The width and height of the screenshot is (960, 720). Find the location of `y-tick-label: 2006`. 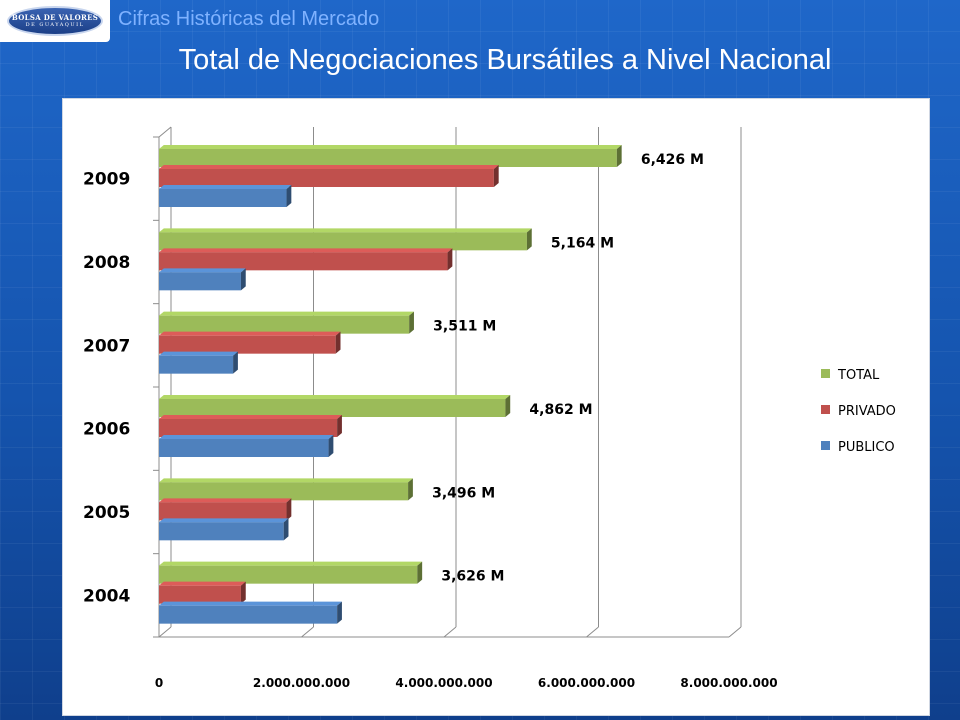

y-tick-label: 2006 is located at coordinates (106, 430).